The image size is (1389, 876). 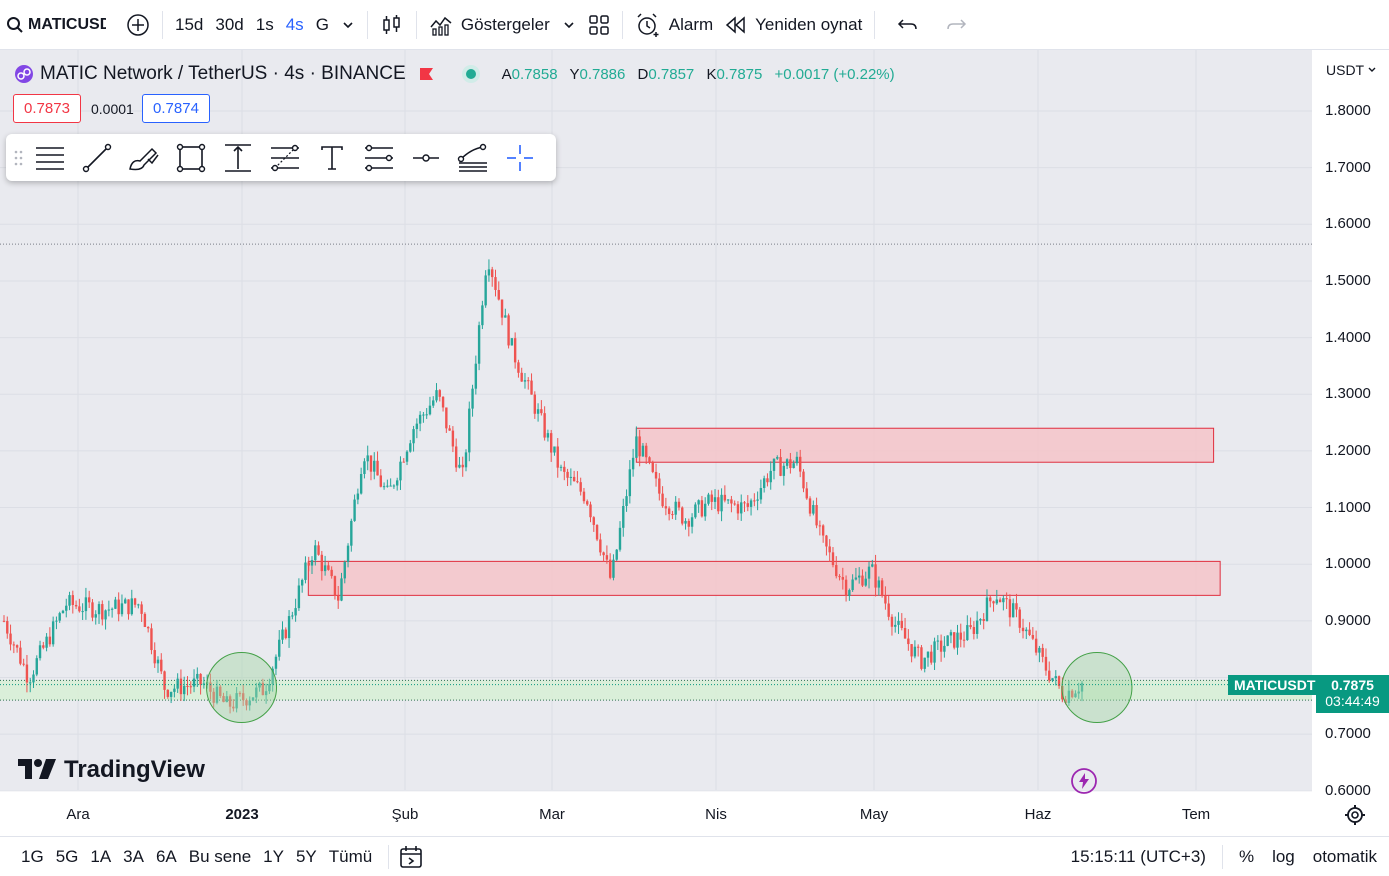 I want to click on interval-dropdown, so click(x=348, y=25).